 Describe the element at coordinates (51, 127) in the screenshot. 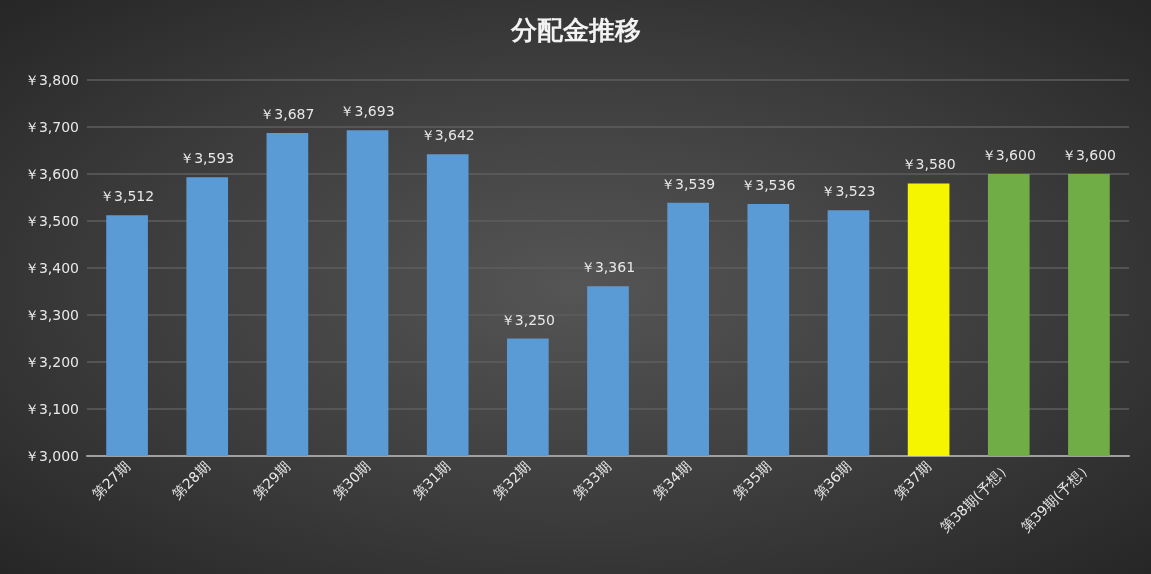

I see `y-tick-label: ￥3,700` at that location.